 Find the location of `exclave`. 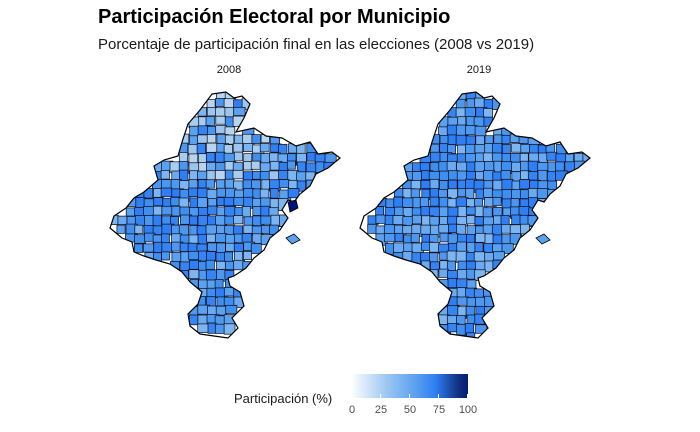

exclave is located at coordinates (543, 239).